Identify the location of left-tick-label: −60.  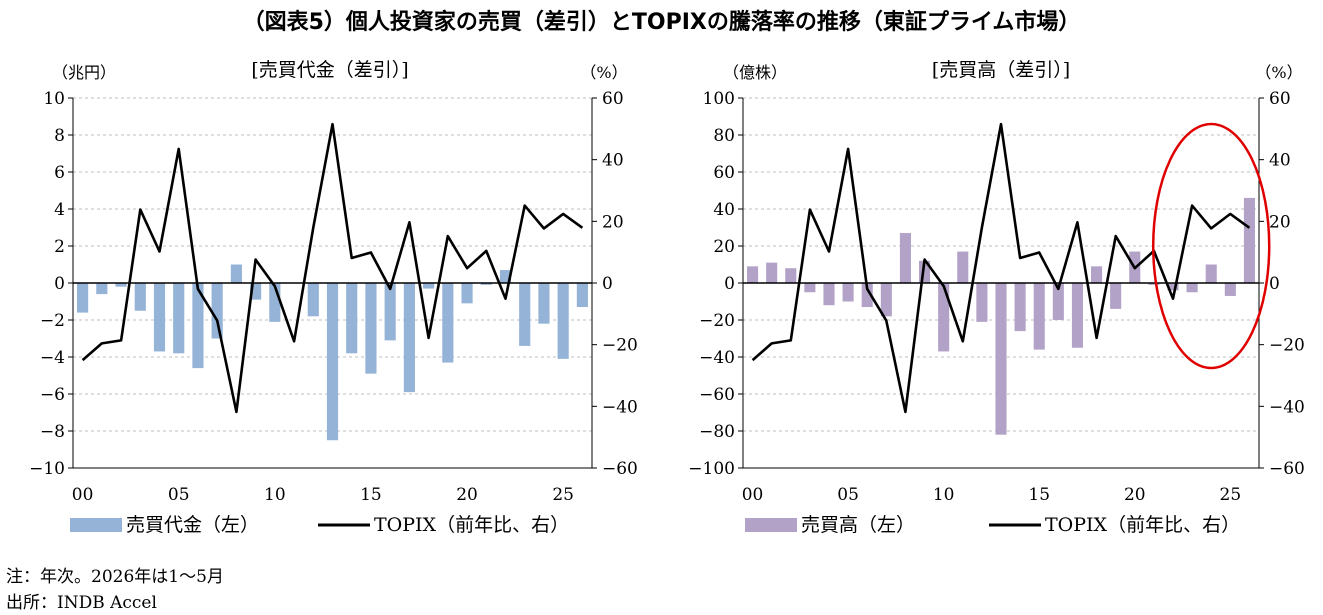
(717, 395).